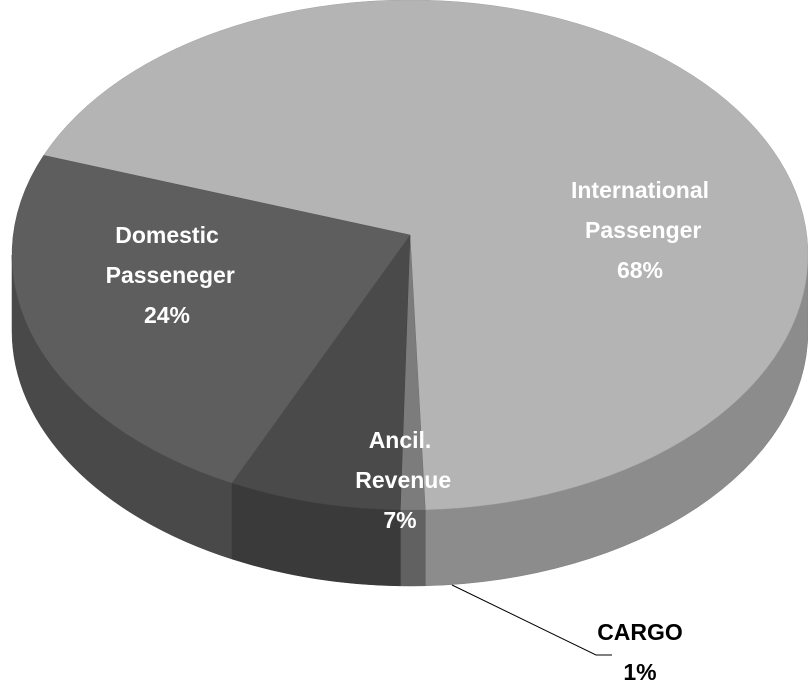 The image size is (808, 694). I want to click on category-label: CARGO, so click(640, 632).